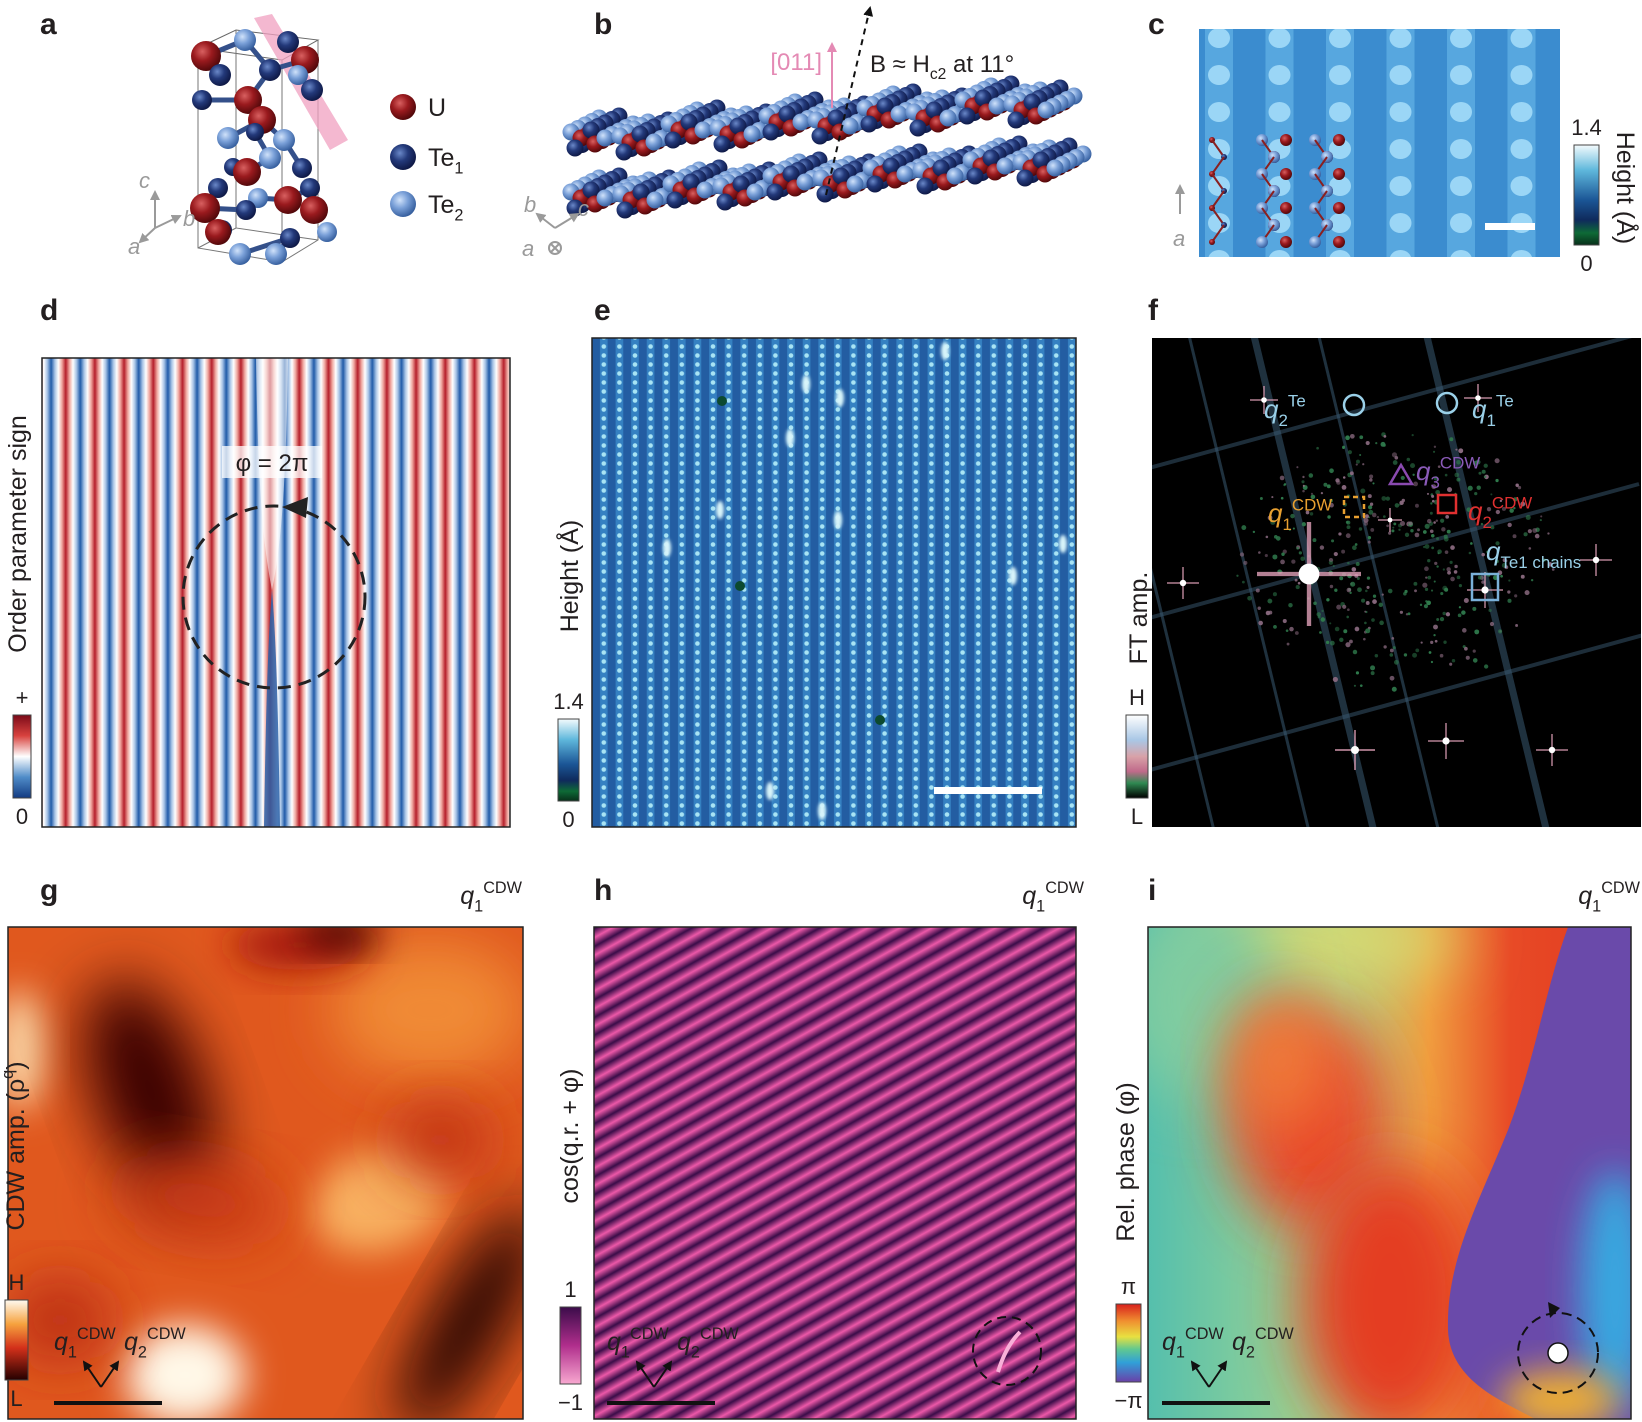  I want to click on colorbar-title: CDW amp. (ρq), so click(15, 1145).